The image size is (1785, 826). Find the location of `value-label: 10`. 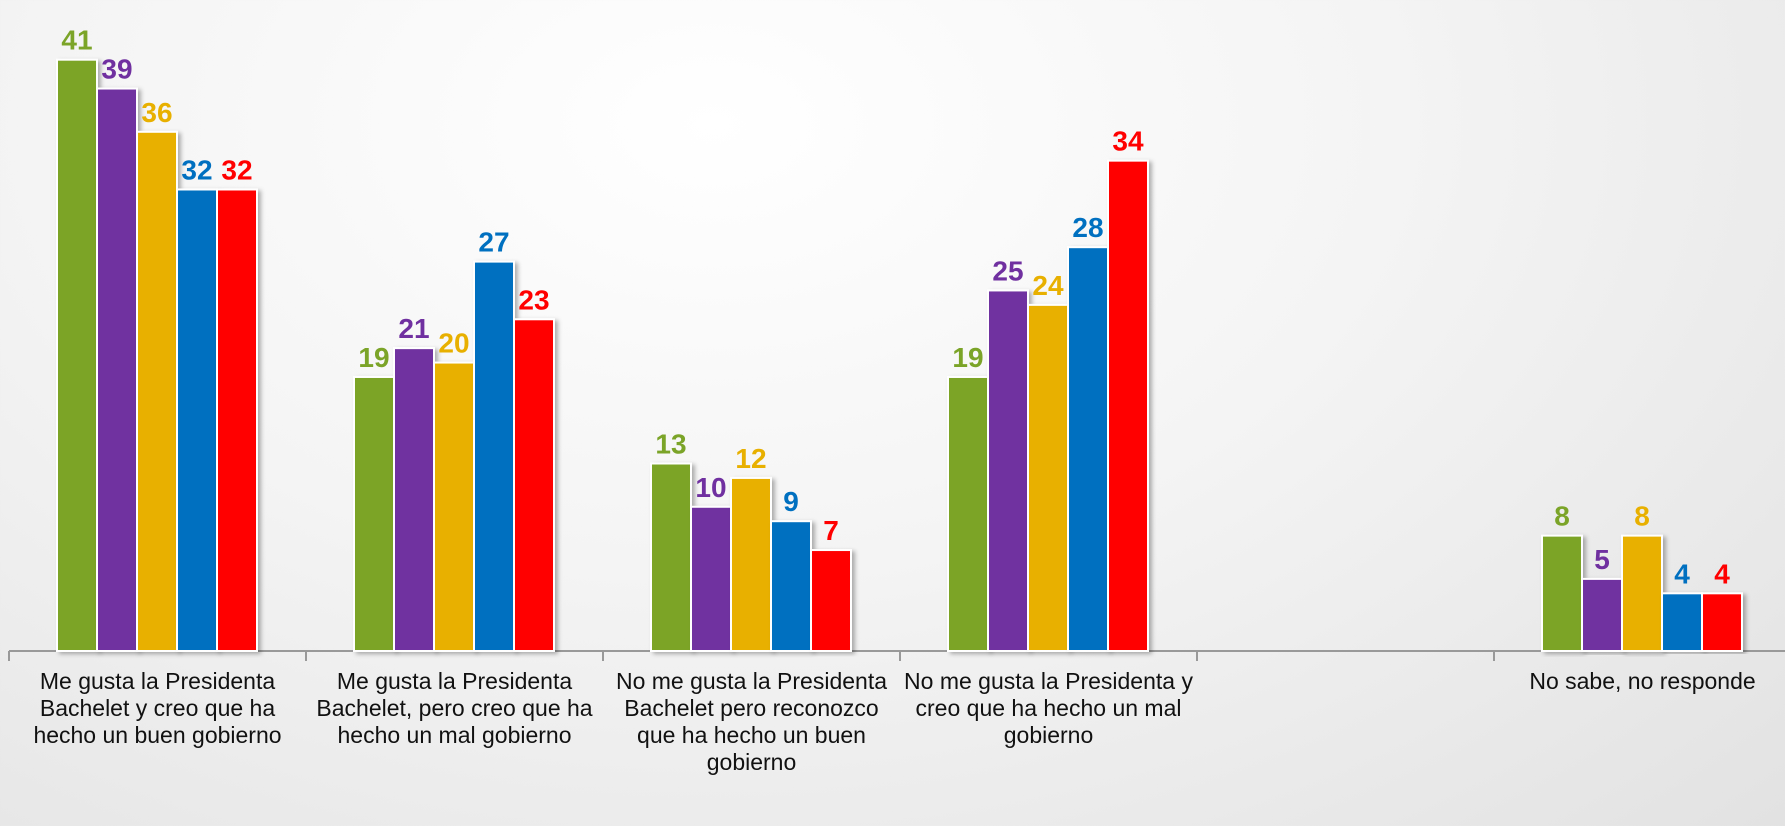

value-label: 10 is located at coordinates (710, 487).